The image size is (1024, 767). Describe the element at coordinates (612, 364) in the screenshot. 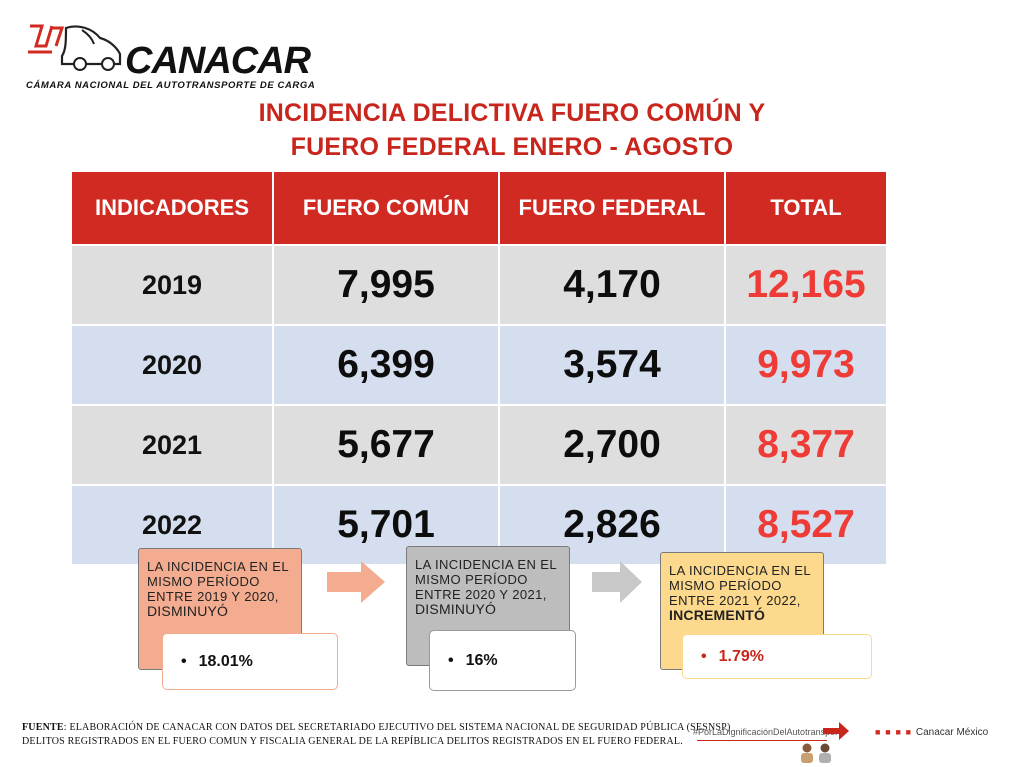

I see `cell-fuero-federal: 3,574` at that location.